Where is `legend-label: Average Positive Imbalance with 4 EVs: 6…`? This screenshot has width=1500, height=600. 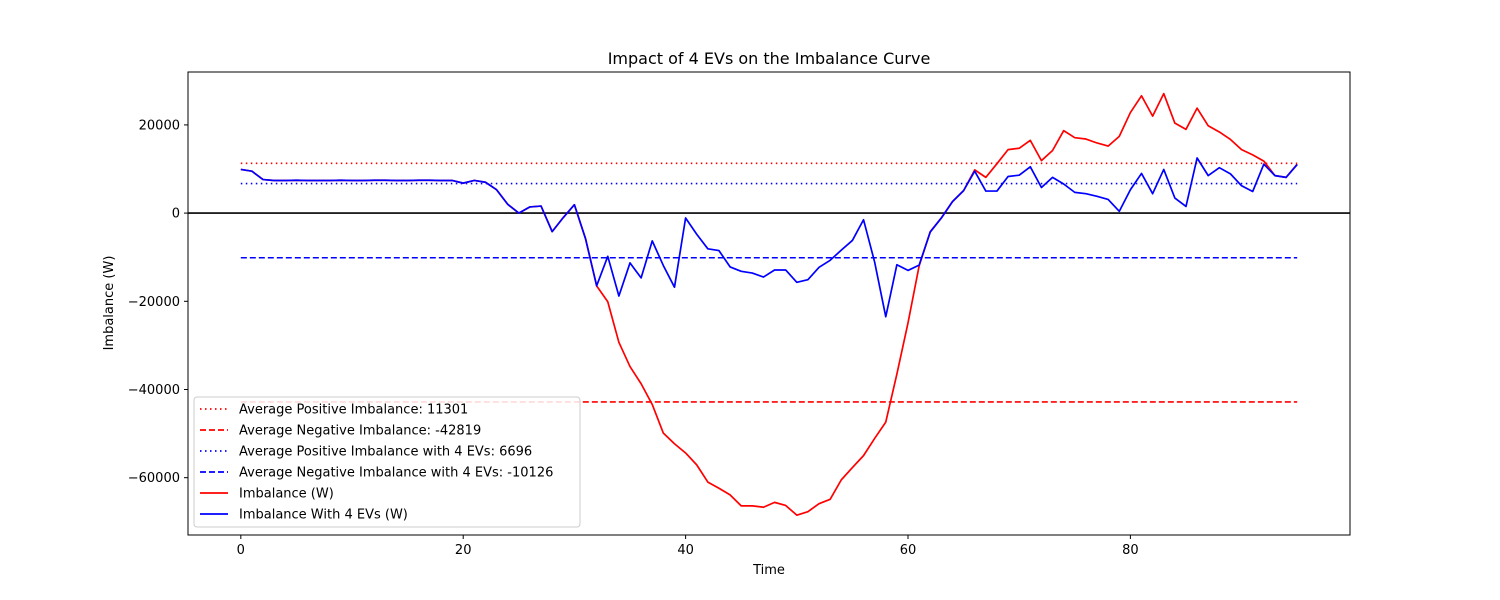
legend-label: Average Positive Imbalance with 4 EVs: 6… is located at coordinates (385, 452).